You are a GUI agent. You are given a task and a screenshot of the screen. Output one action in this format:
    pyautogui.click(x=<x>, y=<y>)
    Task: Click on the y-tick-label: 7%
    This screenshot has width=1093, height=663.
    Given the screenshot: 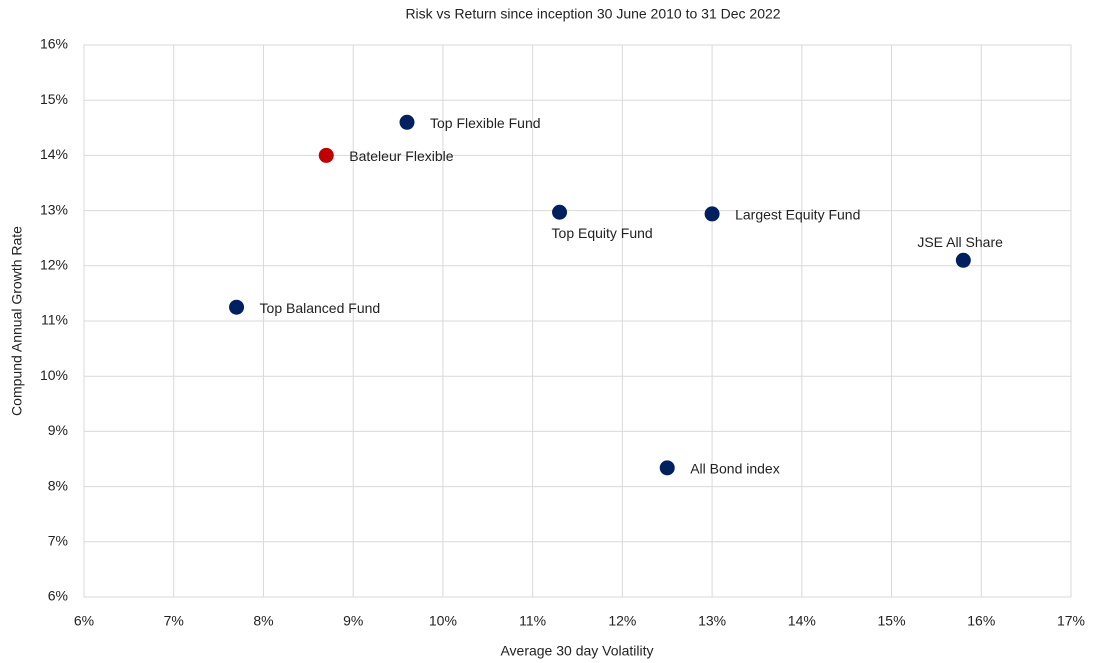 What is the action you would take?
    pyautogui.click(x=58, y=541)
    